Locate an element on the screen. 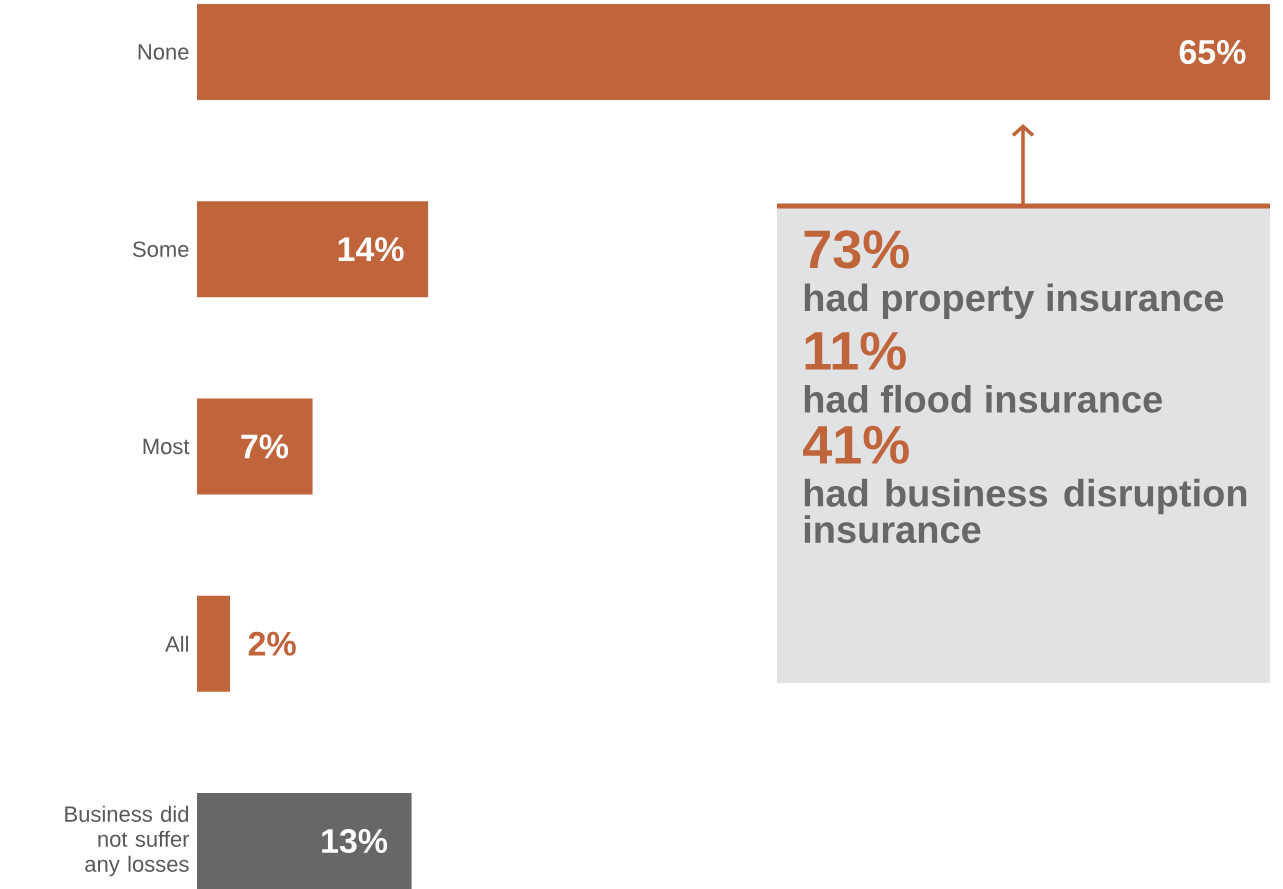 The image size is (1283, 889). annotation: 11% is located at coordinates (855, 350).